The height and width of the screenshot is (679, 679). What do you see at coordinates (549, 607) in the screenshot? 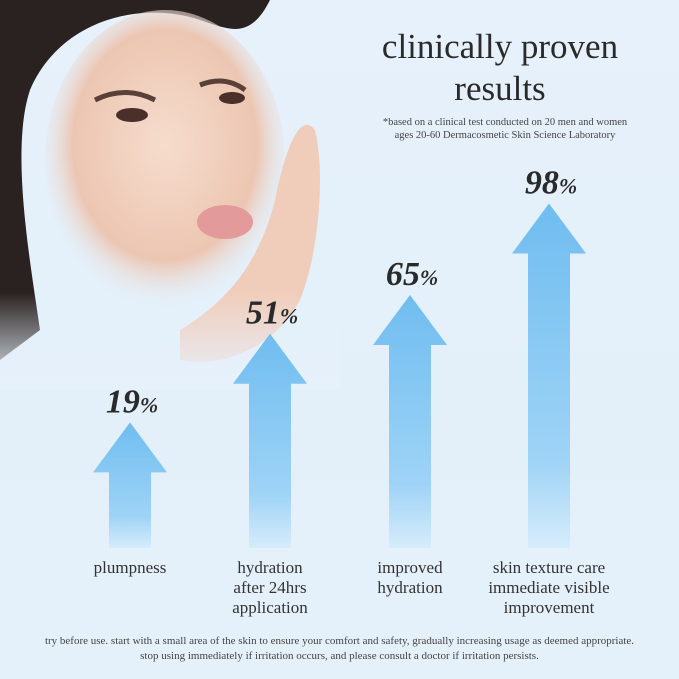
I see `category-label-line: improvement` at bounding box center [549, 607].